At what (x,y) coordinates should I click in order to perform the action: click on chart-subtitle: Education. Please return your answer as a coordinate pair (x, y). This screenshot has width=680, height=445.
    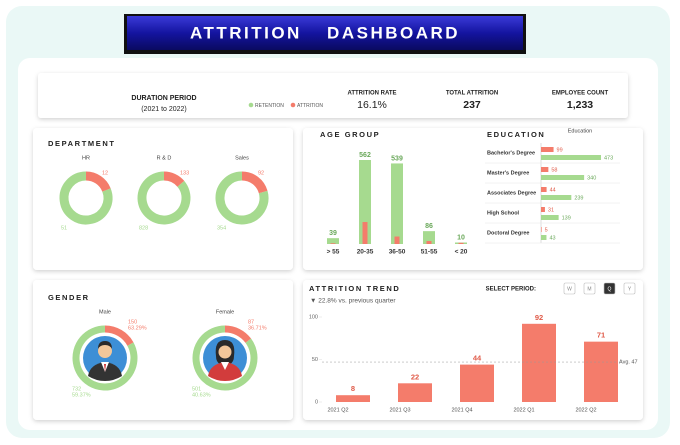
    Looking at the image, I should click on (580, 131).